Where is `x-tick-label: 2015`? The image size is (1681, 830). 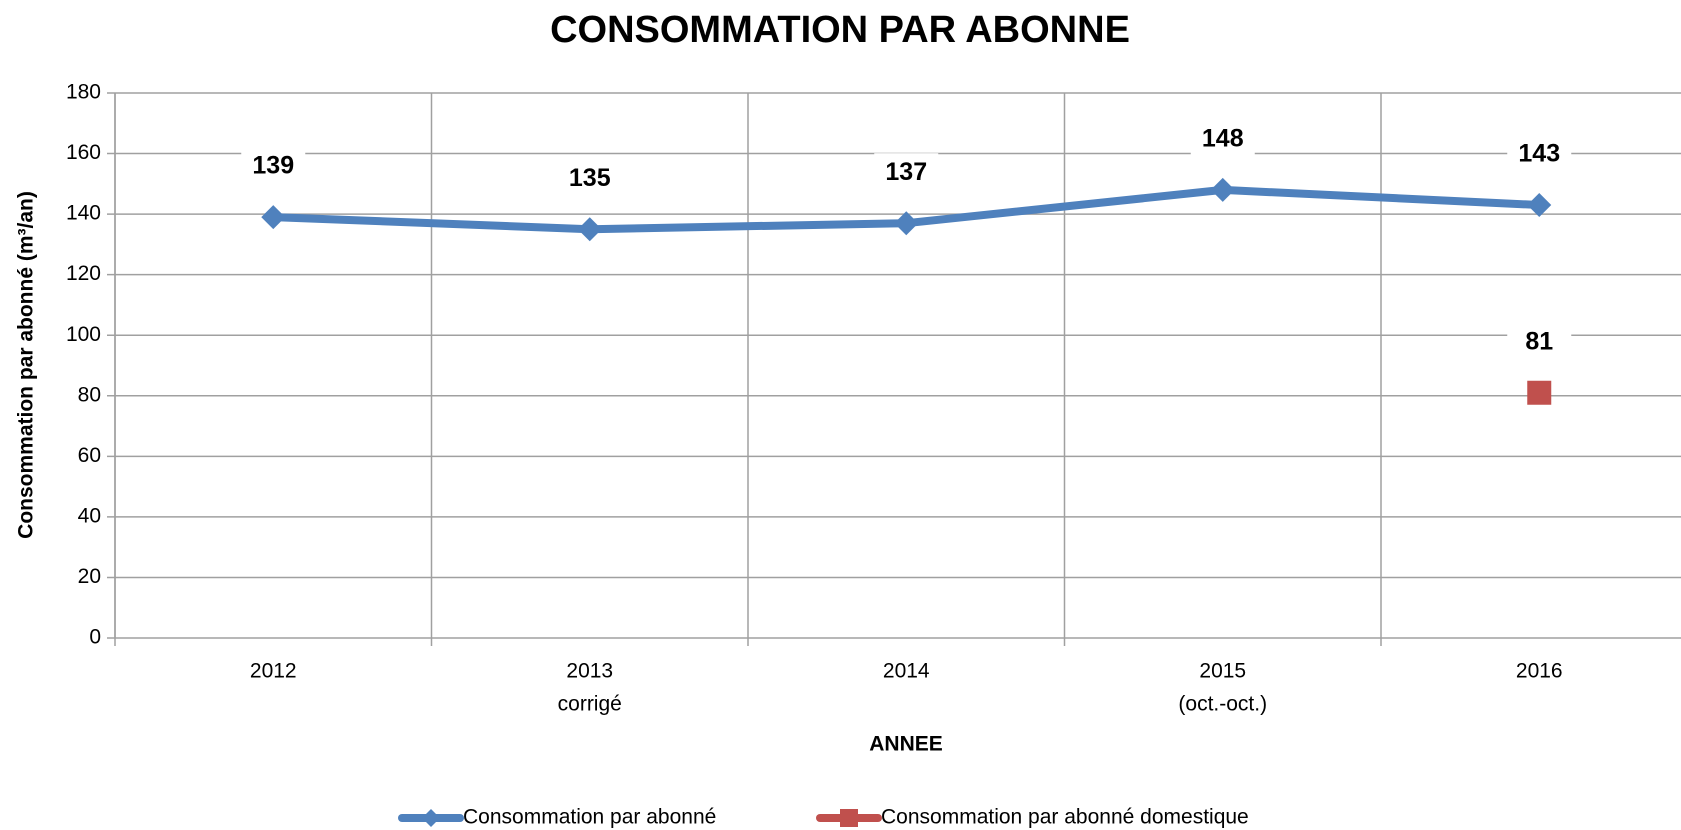
x-tick-label: 2015 is located at coordinates (1222, 671).